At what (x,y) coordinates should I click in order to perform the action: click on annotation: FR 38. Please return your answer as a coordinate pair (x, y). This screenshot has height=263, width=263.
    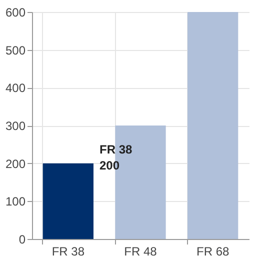
    Looking at the image, I should click on (115, 149).